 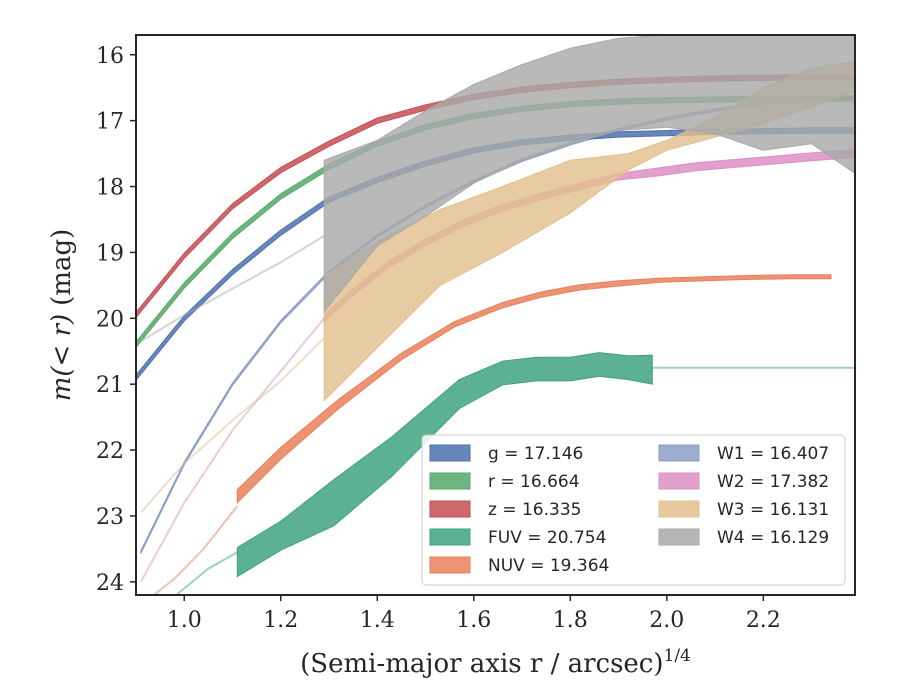 I want to click on legend-swatch-z, so click(x=450, y=509).